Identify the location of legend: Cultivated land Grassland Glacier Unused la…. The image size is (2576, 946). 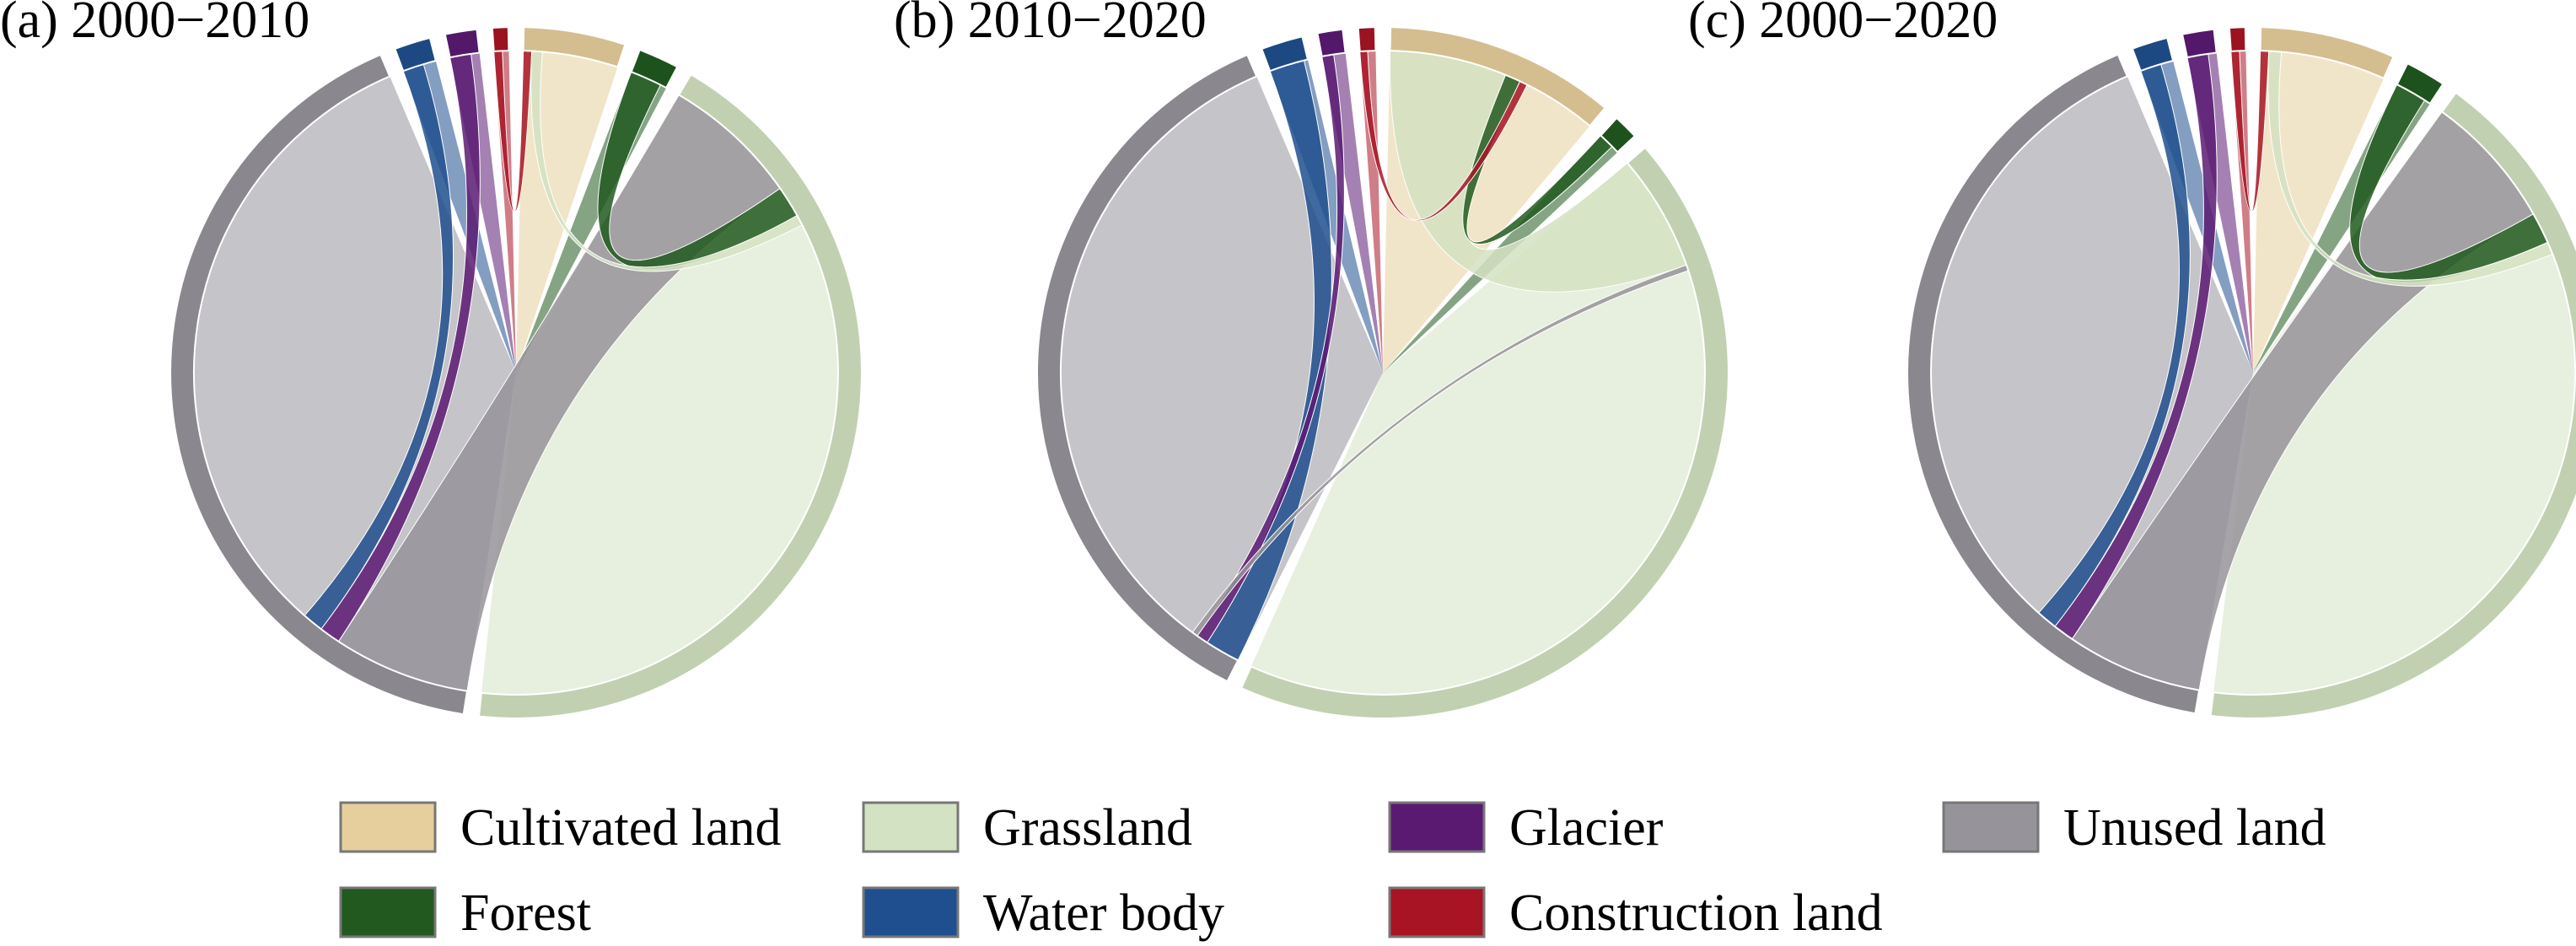
(1332, 870).